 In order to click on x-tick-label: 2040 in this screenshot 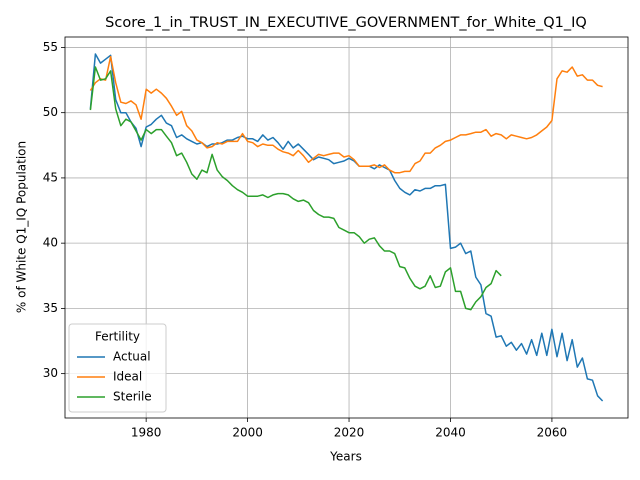, I will do `click(450, 433)`.